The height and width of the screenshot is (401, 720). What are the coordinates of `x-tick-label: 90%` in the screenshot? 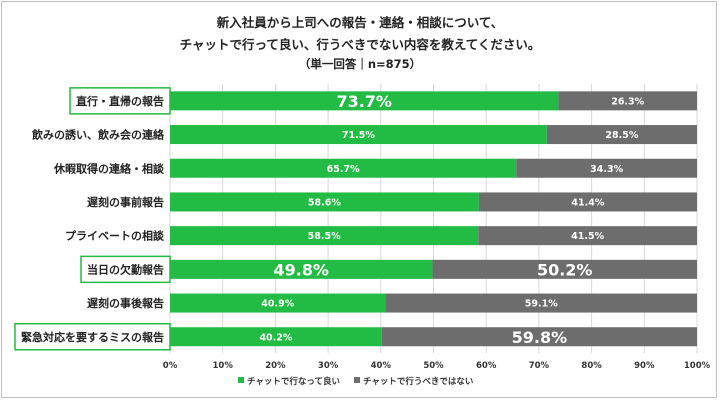 It's located at (644, 366).